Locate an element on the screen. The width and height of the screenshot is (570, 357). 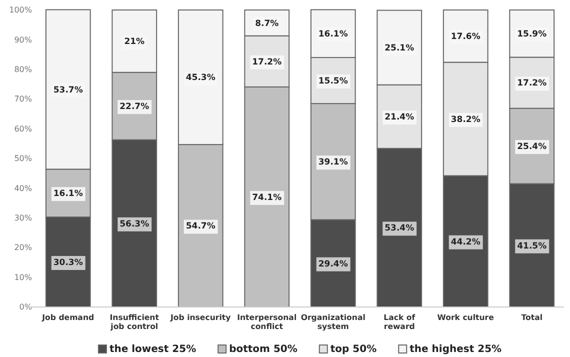
data-label: 45.3% is located at coordinates (201, 78).